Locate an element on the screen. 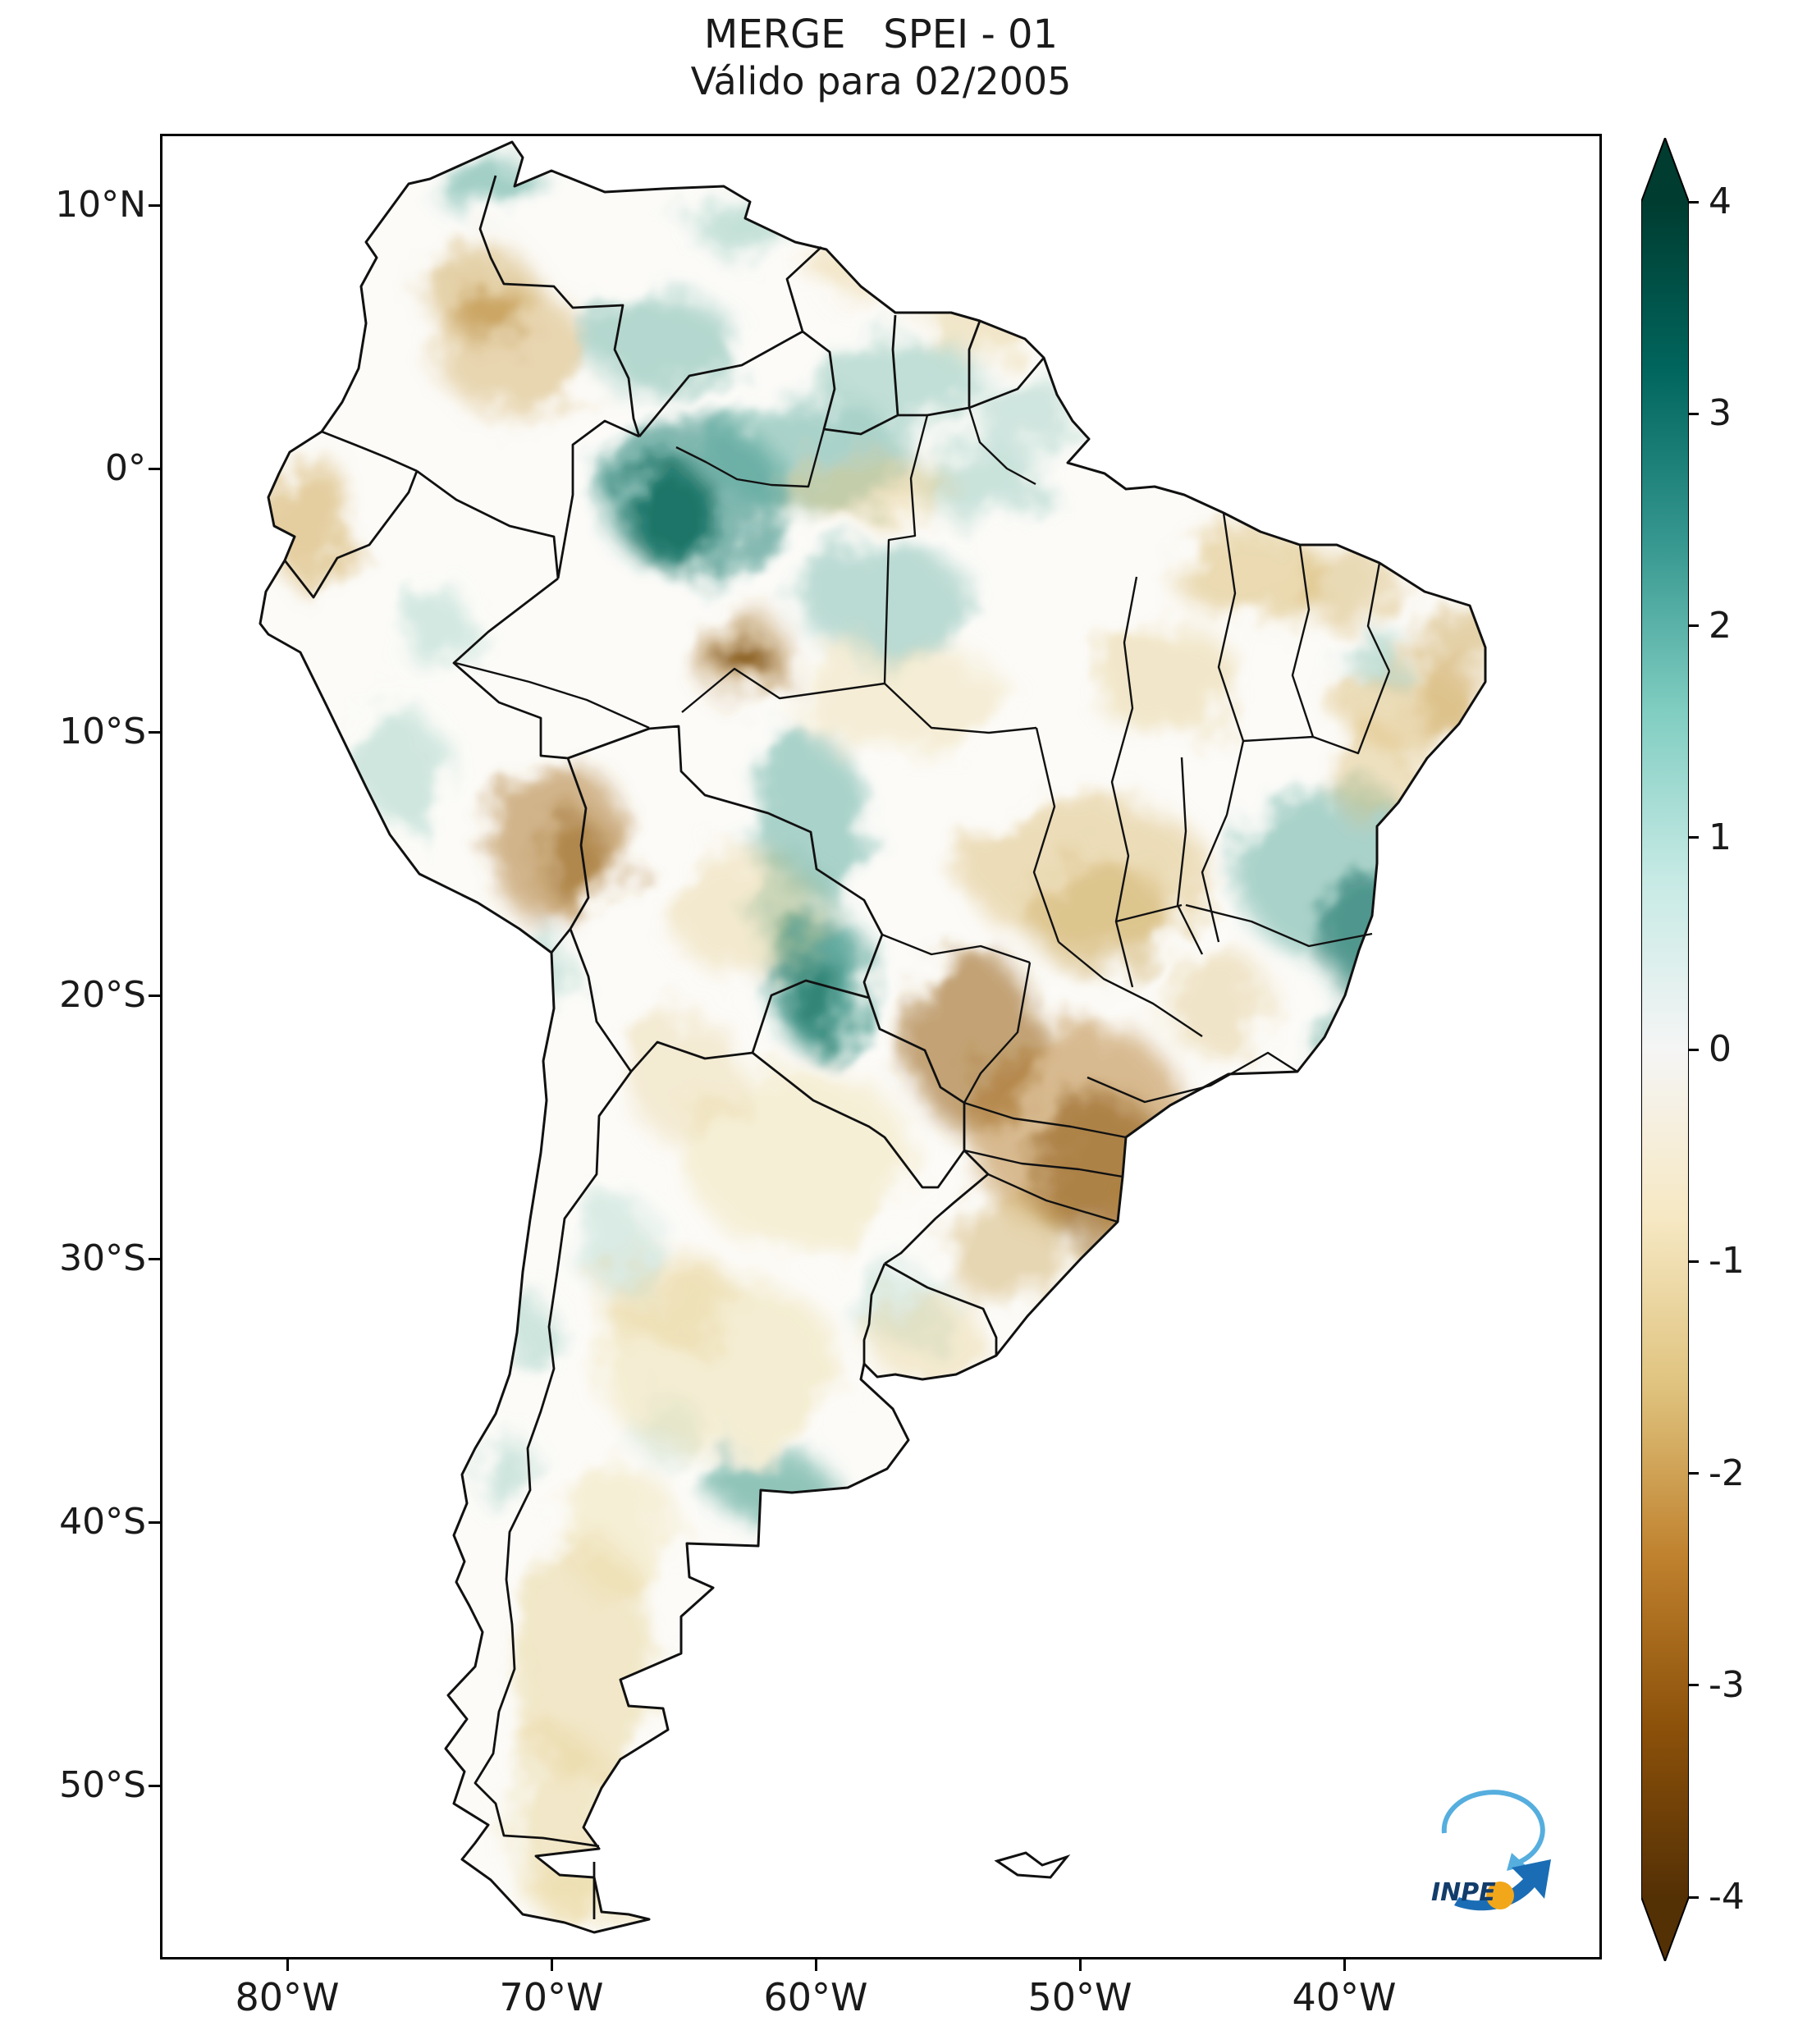  colorbar-tick-label: -2 is located at coordinates (1727, 1473).